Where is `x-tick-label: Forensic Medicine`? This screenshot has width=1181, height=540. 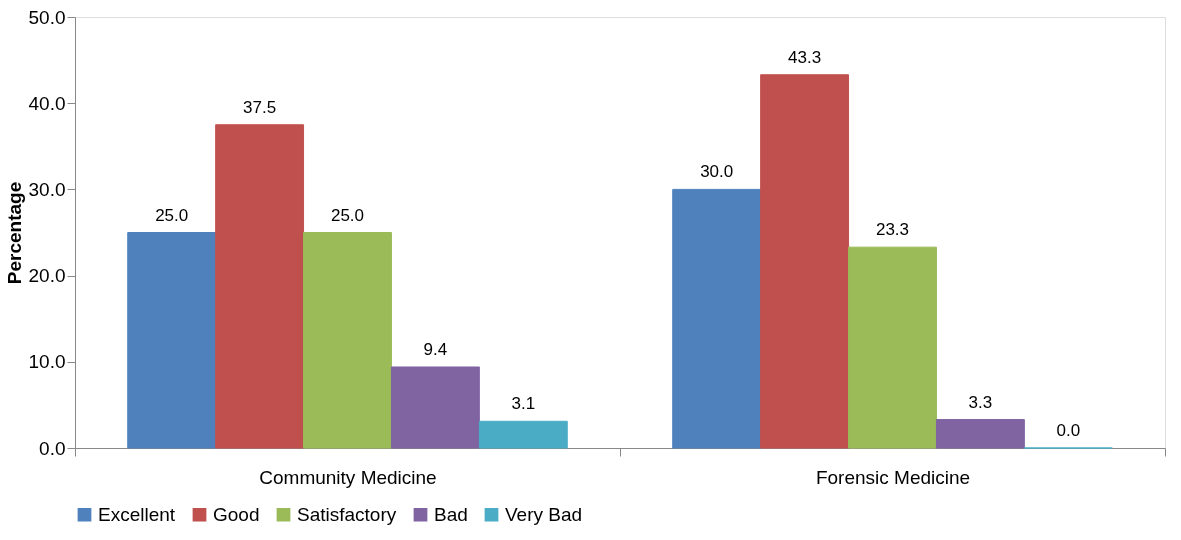
x-tick-label: Forensic Medicine is located at coordinates (893, 477).